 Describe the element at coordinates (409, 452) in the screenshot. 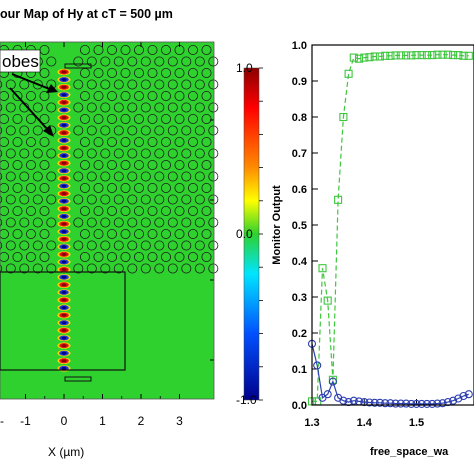

I see `monitor-chart-x-axis-label: free_space_wa` at that location.